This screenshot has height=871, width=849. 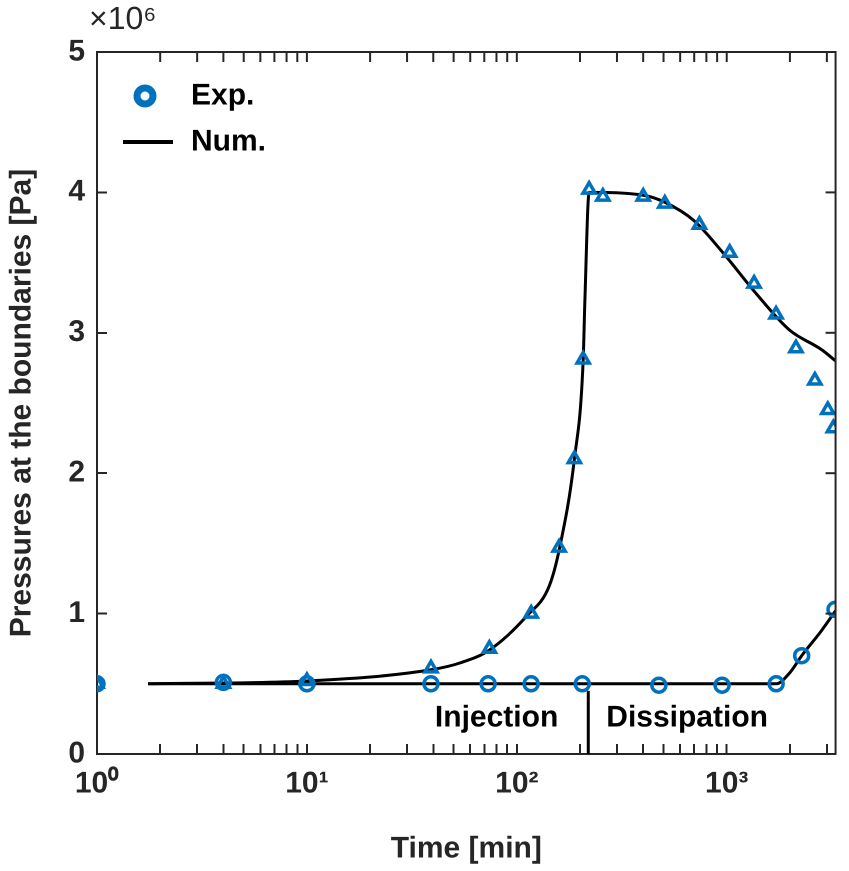 What do you see at coordinates (122, 18) in the screenshot?
I see `text: ×10⁶` at bounding box center [122, 18].